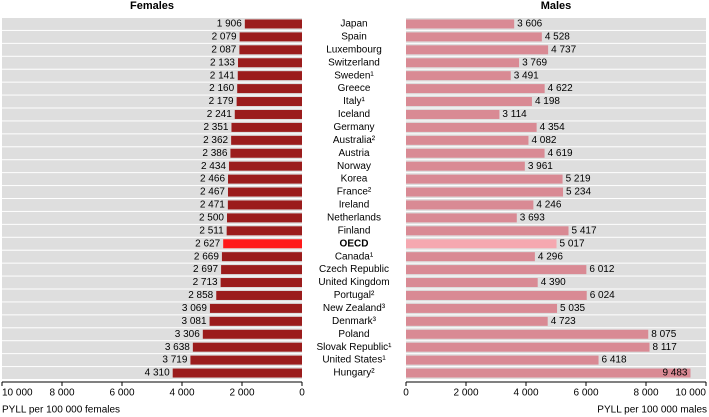 The height and width of the screenshot is (417, 709). What do you see at coordinates (543, 140) in the screenshot?
I see `value-label: 4 082` at bounding box center [543, 140].